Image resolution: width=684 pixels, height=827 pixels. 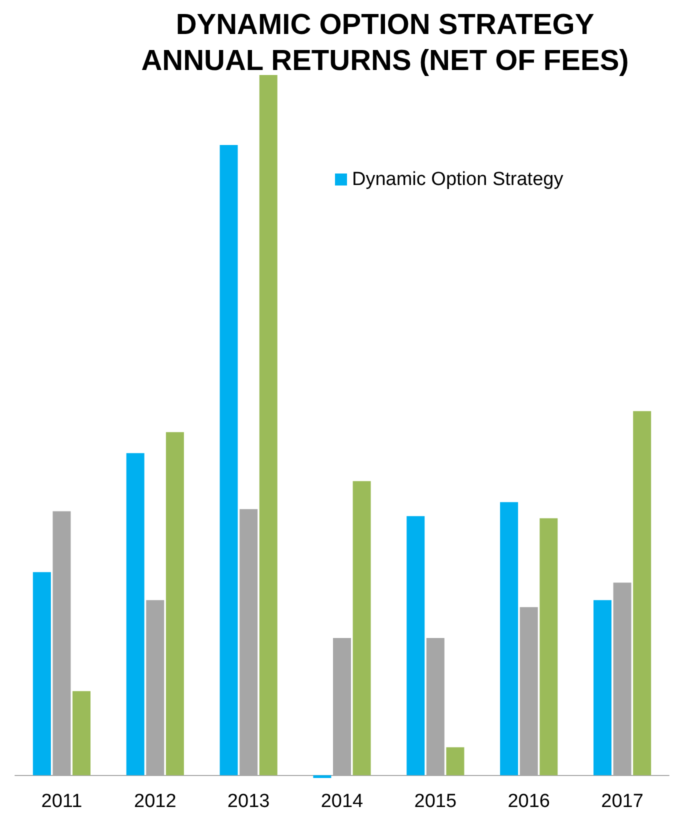 I want to click on legend-label: Dynamic Option Strategy, so click(x=458, y=179).